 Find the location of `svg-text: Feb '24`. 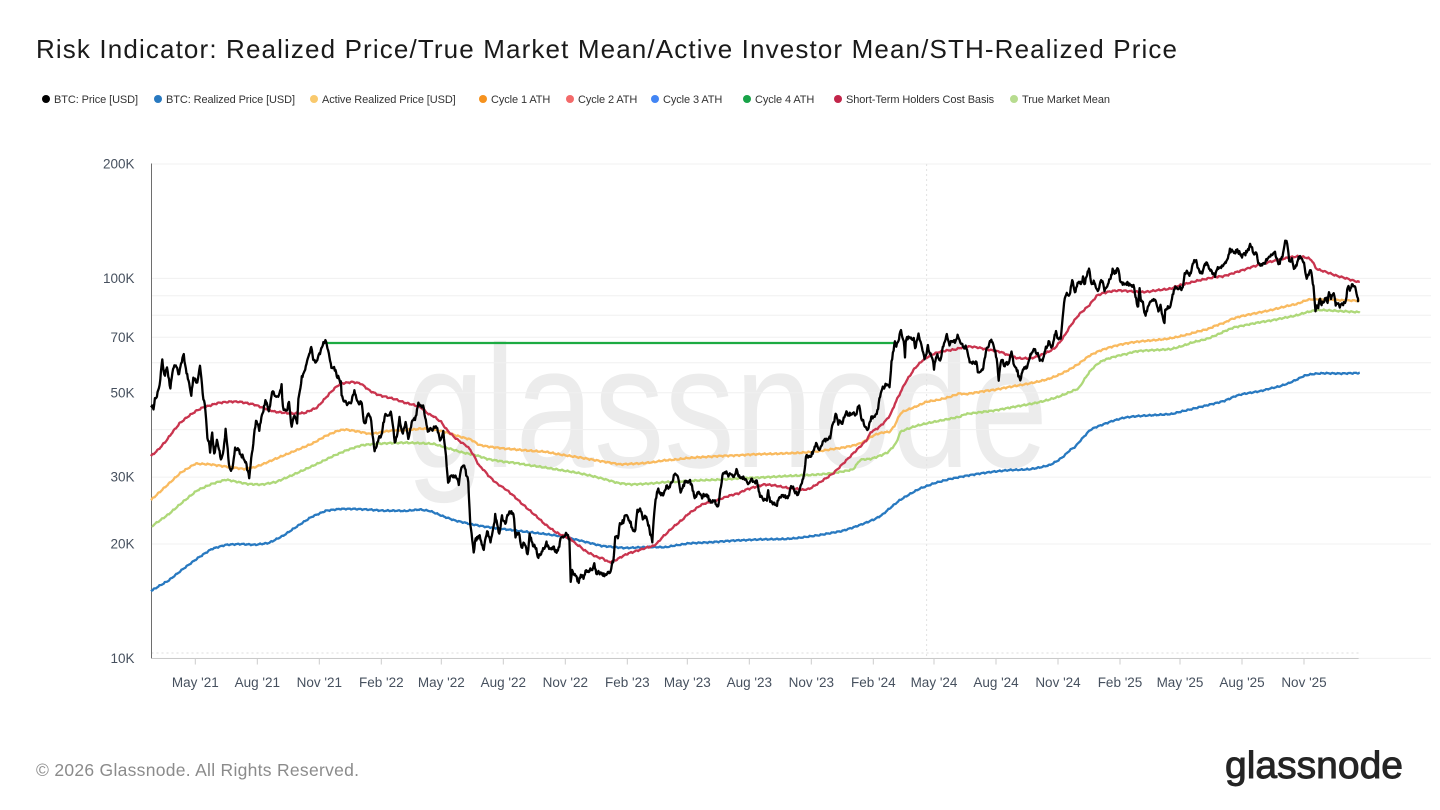

svg-text: Feb '24 is located at coordinates (873, 682).